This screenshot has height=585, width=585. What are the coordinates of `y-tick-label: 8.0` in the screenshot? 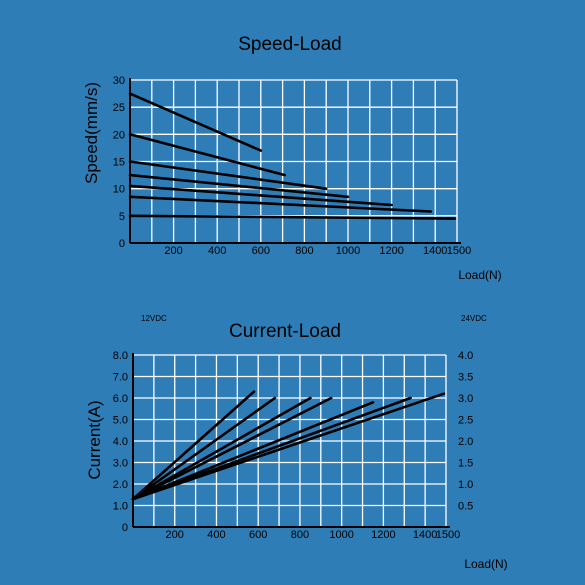 It's located at (120, 356).